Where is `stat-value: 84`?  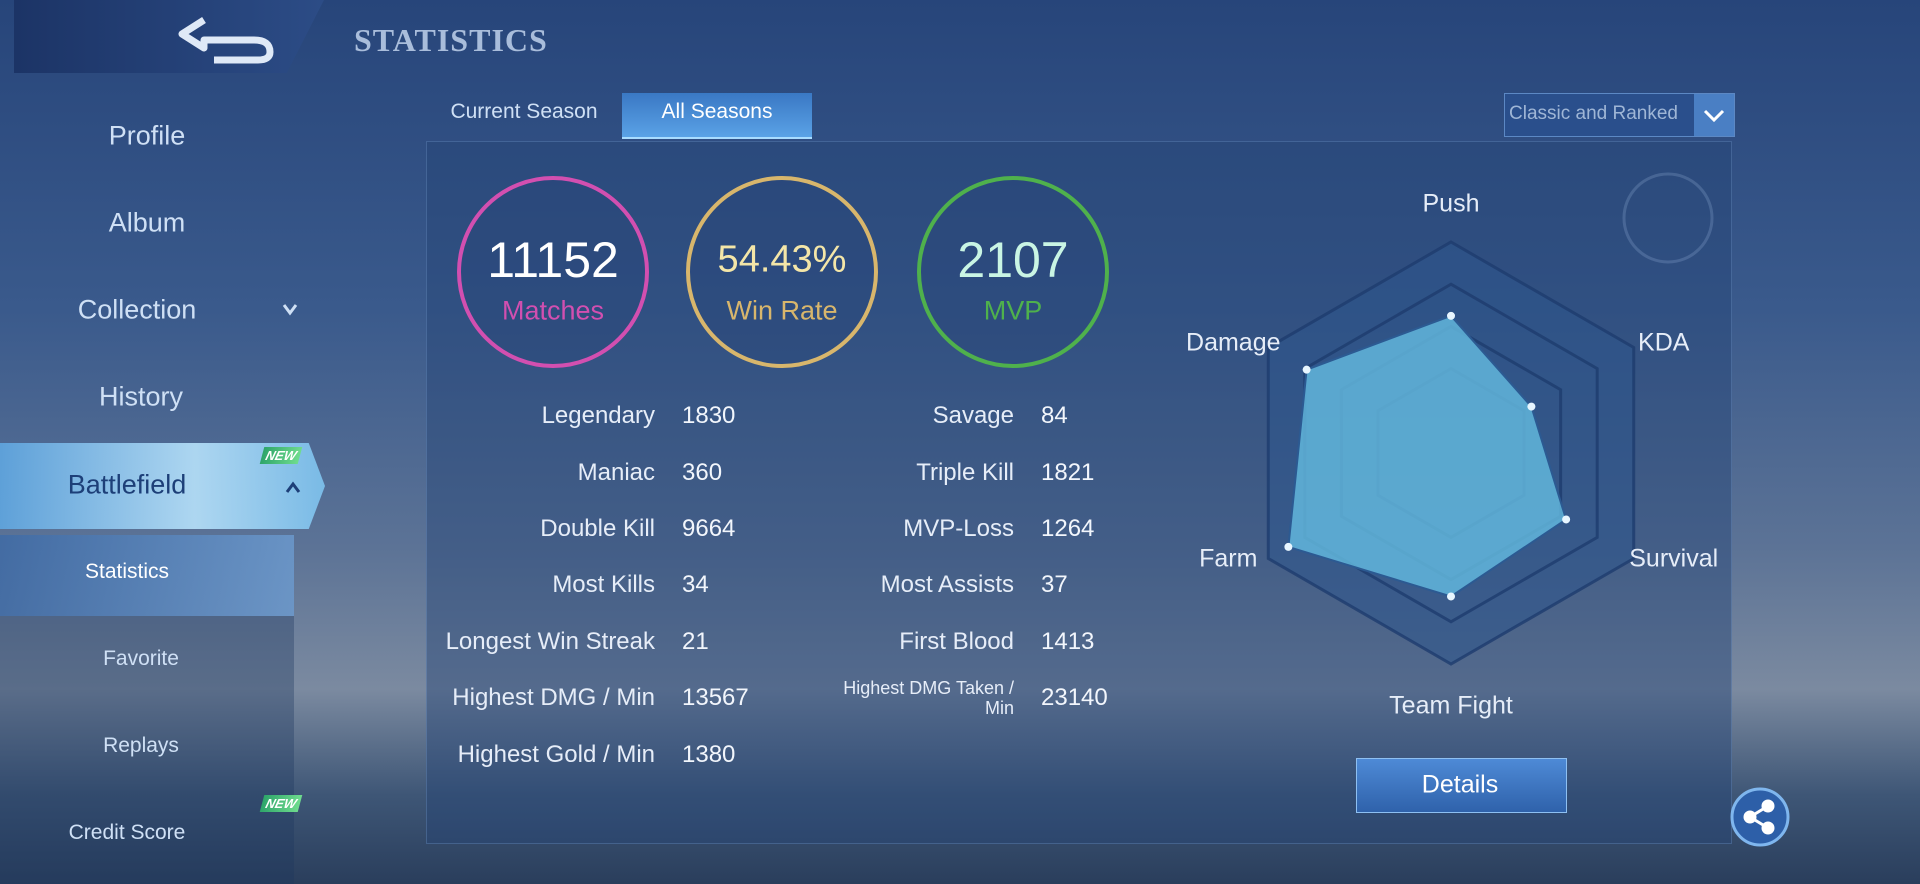
stat-value: 84 is located at coordinates (1054, 415).